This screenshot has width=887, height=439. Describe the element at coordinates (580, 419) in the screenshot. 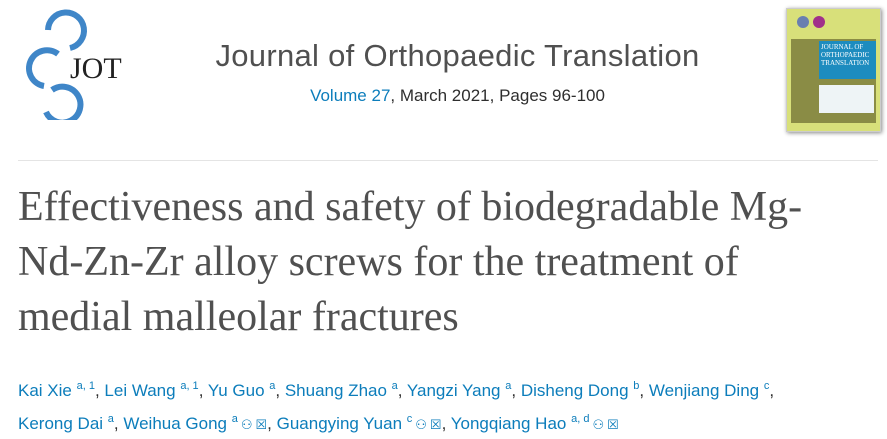

I see `affiliation-marker: a, d` at that location.